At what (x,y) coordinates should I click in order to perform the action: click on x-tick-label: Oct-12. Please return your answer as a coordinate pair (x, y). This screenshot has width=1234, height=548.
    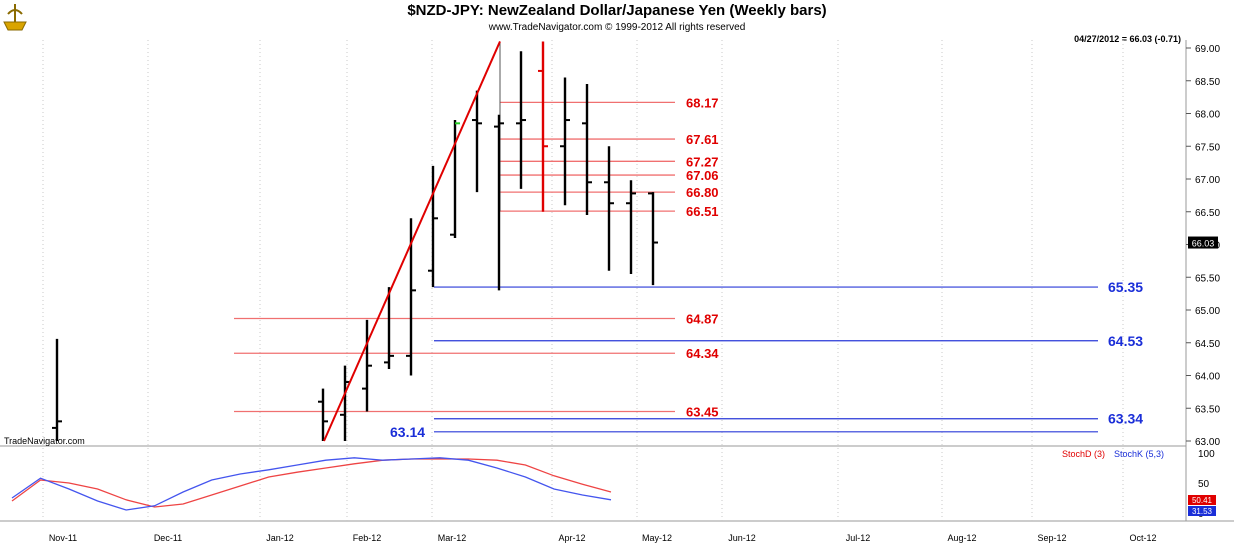
    Looking at the image, I should click on (1142, 538).